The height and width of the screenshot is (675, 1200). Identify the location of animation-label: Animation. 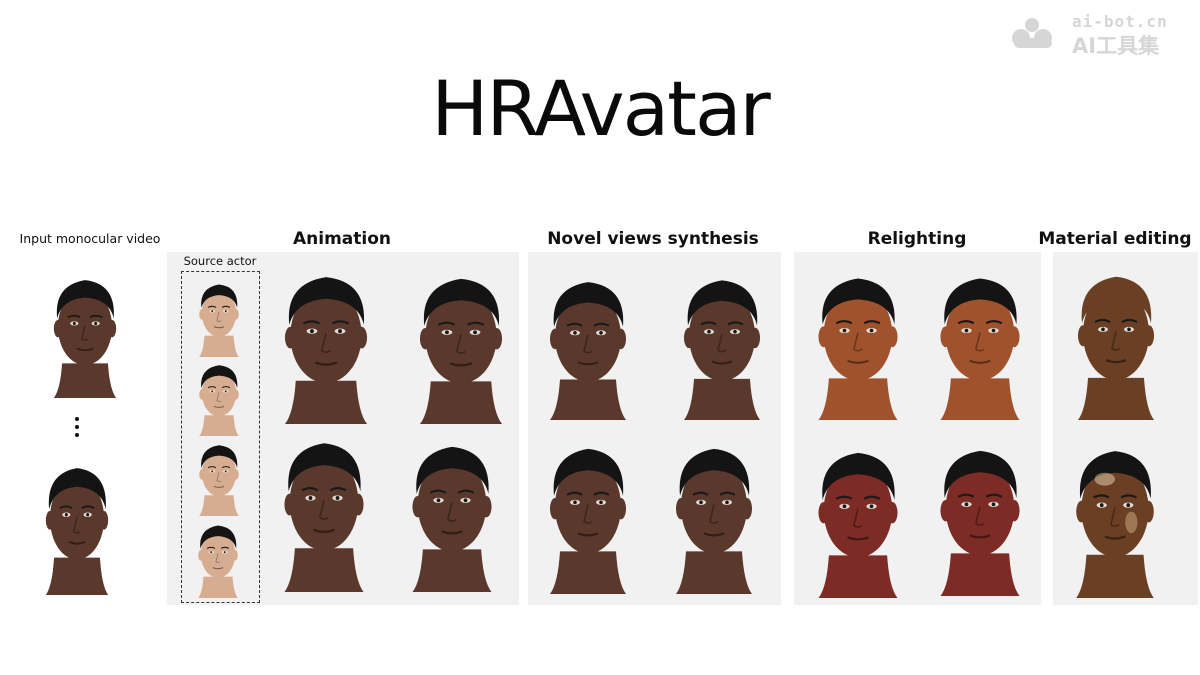
(341, 239).